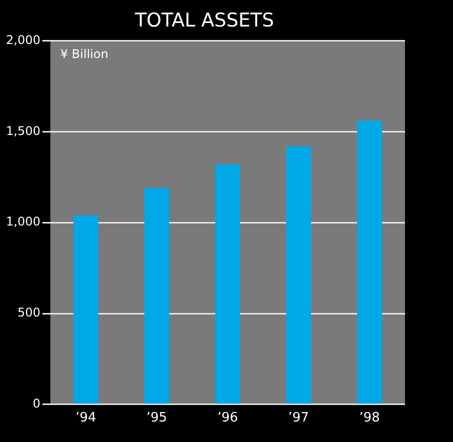 The image size is (453, 442). What do you see at coordinates (23, 221) in the screenshot?
I see `y-tick-label: 1,000` at bounding box center [23, 221].